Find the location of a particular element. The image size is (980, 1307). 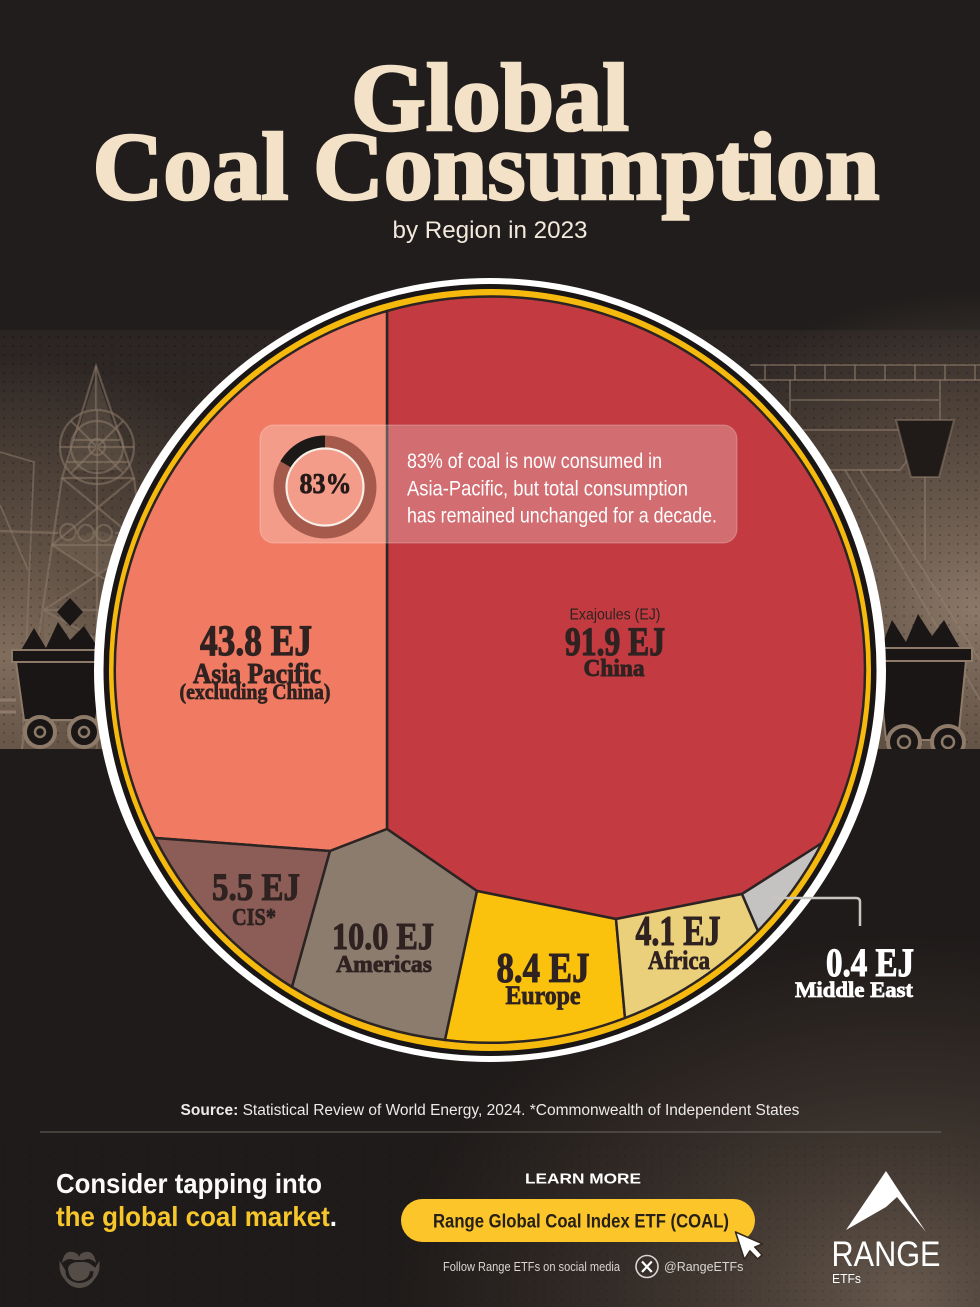

svg-text: CIS* is located at coordinates (254, 918).